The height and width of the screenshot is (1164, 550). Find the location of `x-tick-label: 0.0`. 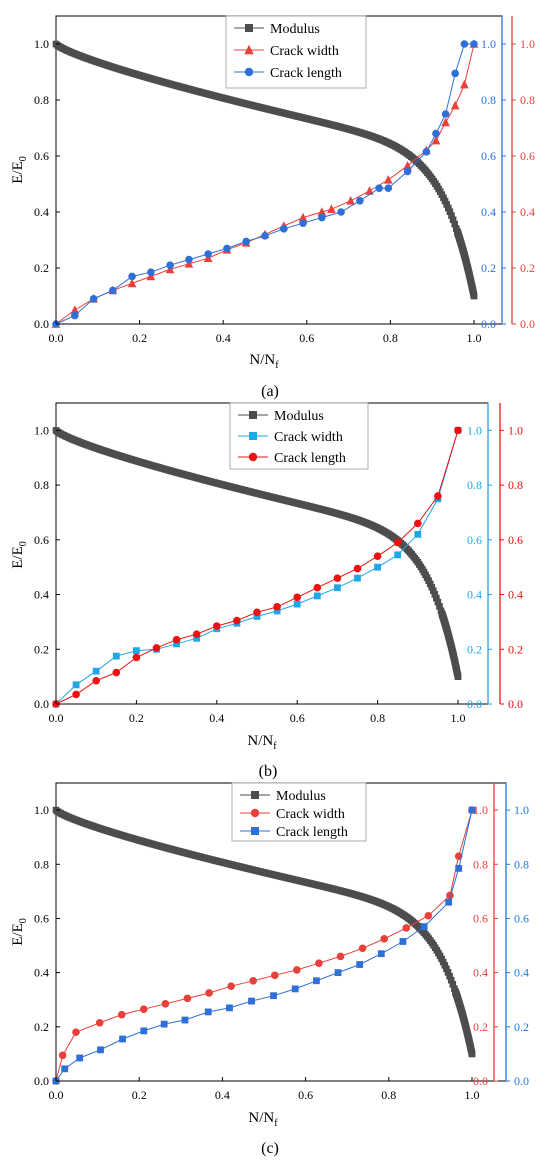

x-tick-label: 0.0 is located at coordinates (56, 1095).